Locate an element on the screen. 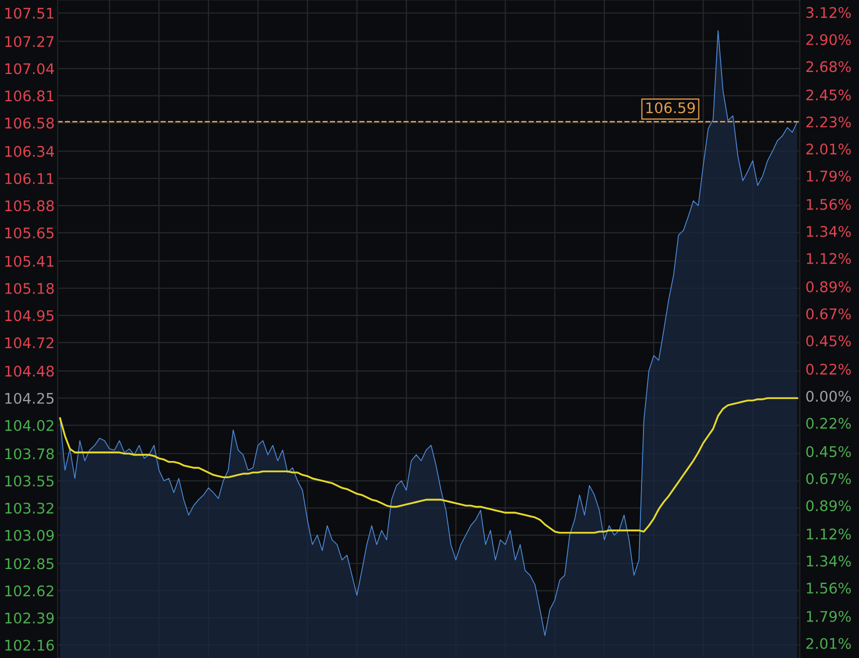 The width and height of the screenshot is (859, 658). y-tick-label: 102.16 is located at coordinates (29, 645).